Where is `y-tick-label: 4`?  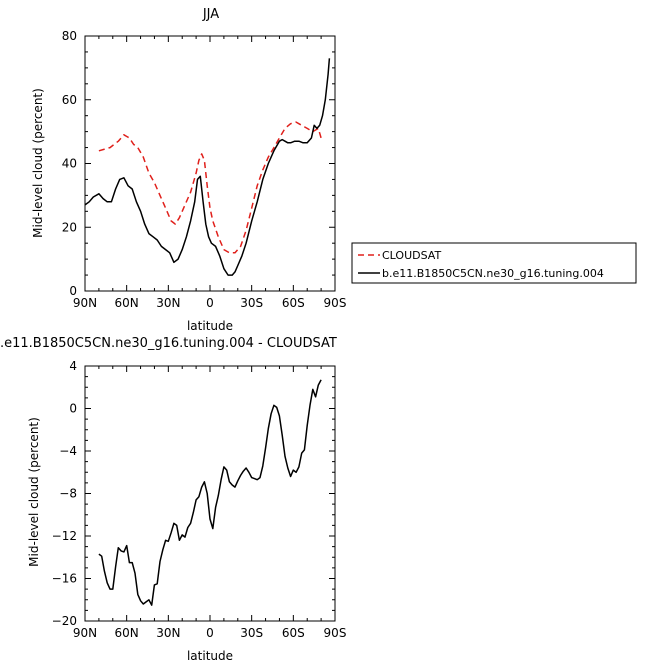 y-tick-label: 4 is located at coordinates (73, 366).